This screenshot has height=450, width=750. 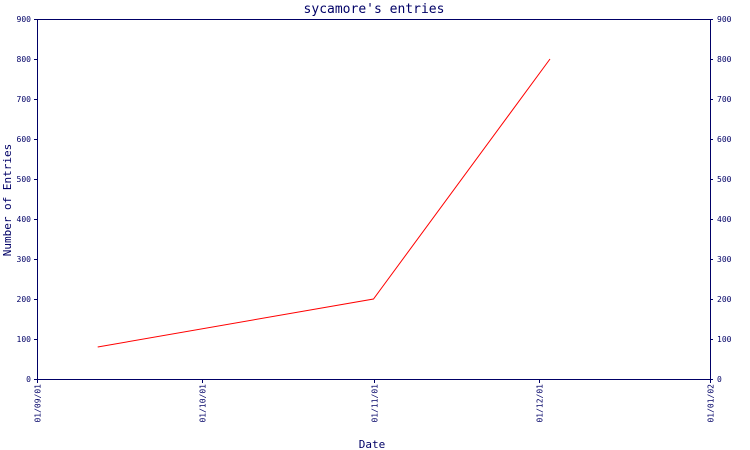 What do you see at coordinates (724, 339) in the screenshot?
I see `y-tick-label-right: 100` at bounding box center [724, 339].